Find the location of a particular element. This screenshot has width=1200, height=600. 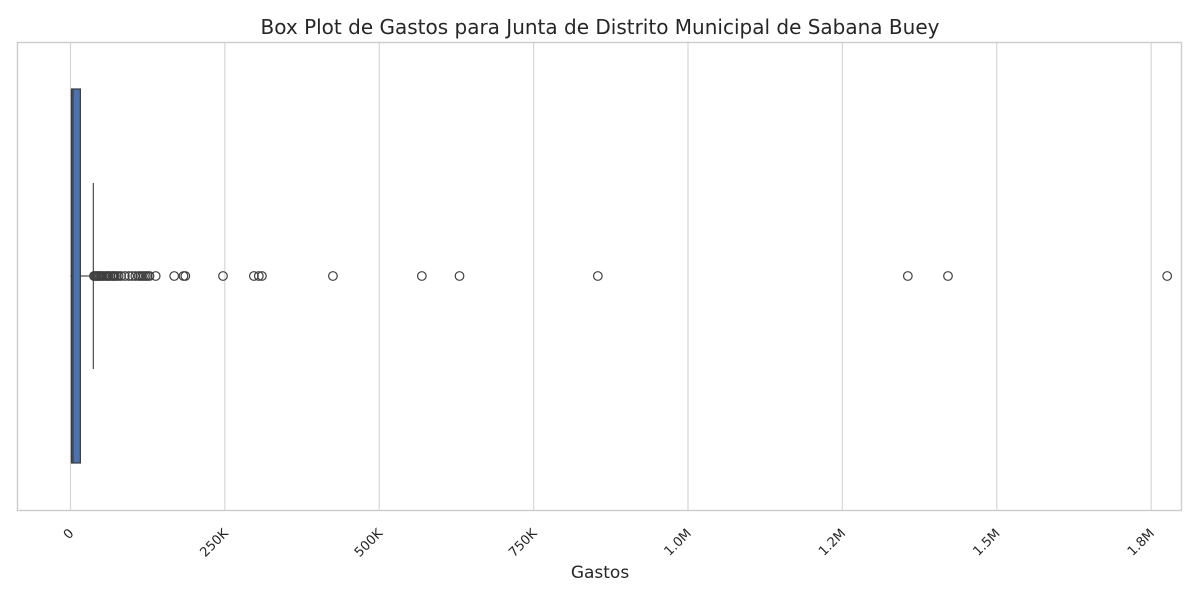

box-group is located at coordinates (82, 276).